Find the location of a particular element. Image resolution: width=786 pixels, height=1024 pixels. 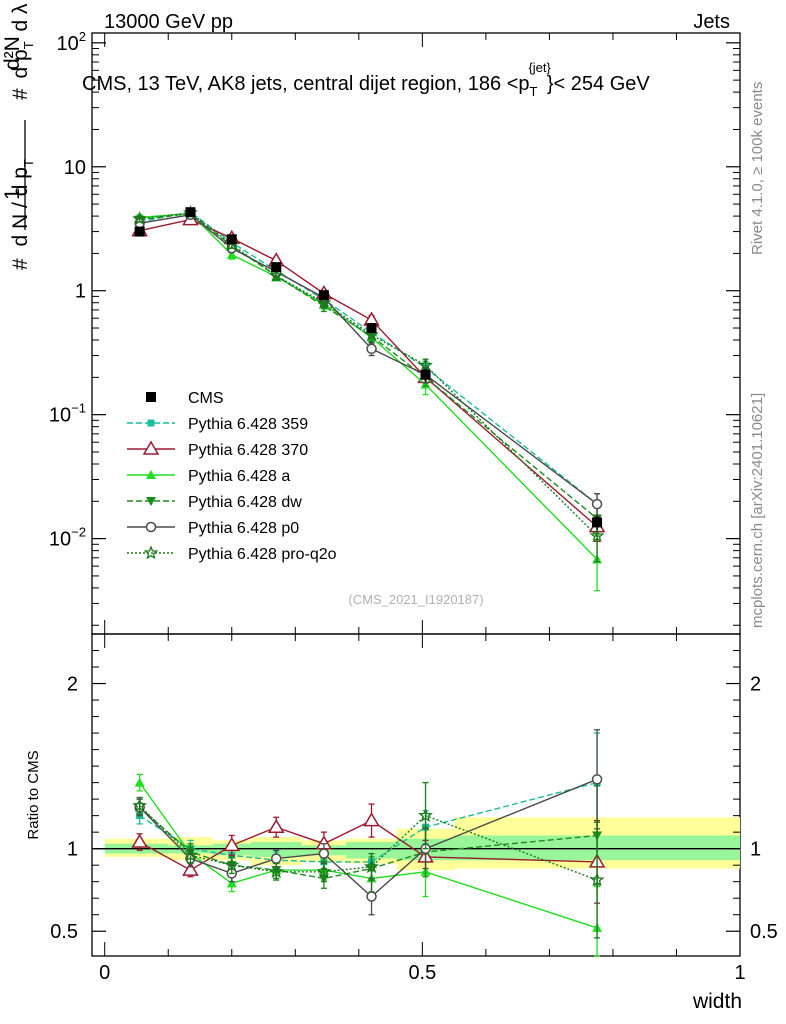

ratio-pdw-line is located at coordinates (368, 843).